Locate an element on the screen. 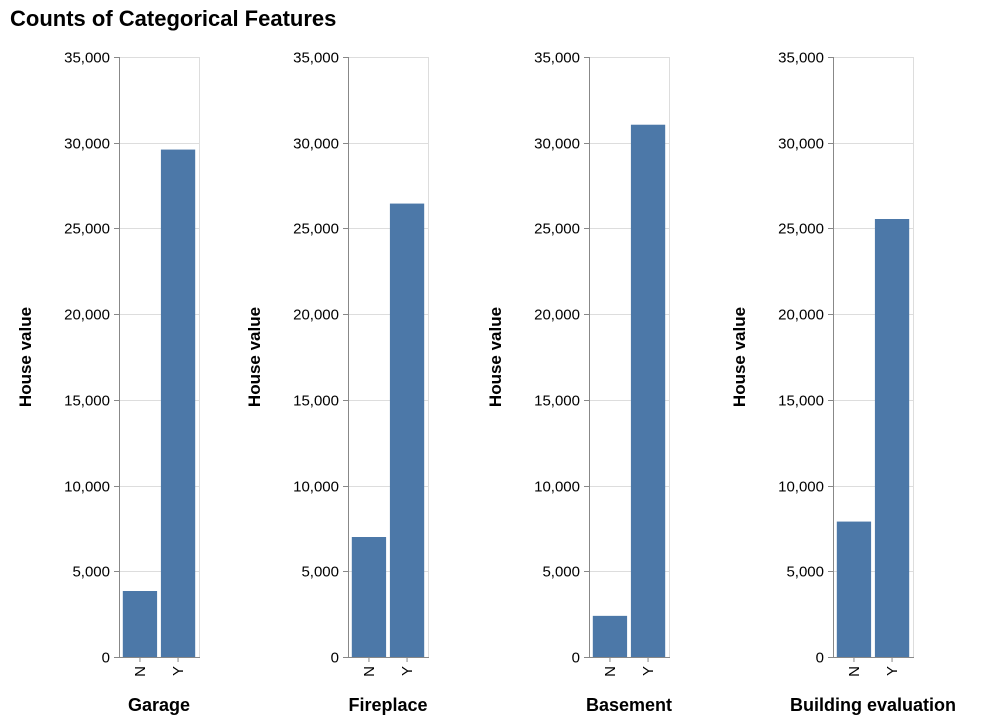 The width and height of the screenshot is (986, 728). x-axis-title: Fireplace is located at coordinates (387, 705).